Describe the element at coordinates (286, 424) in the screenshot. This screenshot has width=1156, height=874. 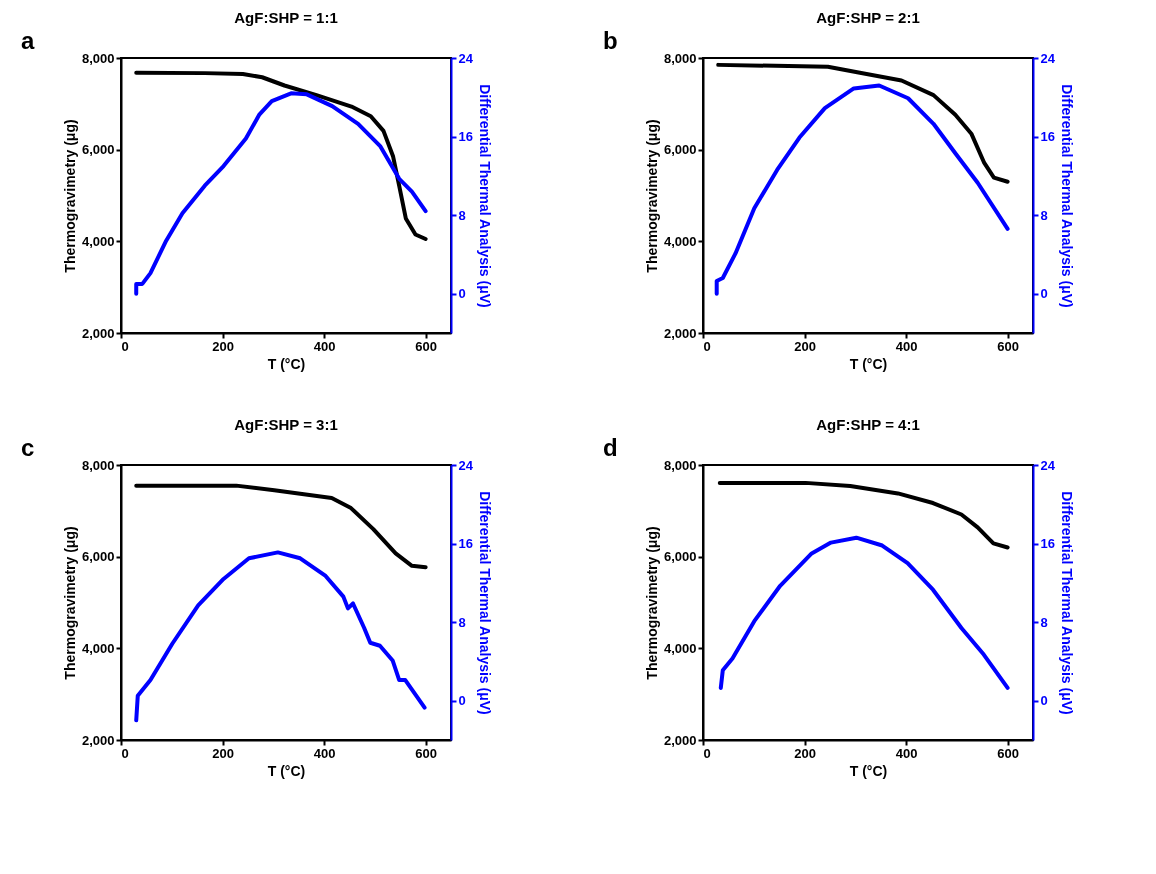
I see `chart-title: AgF:SHP = 3:1` at that location.